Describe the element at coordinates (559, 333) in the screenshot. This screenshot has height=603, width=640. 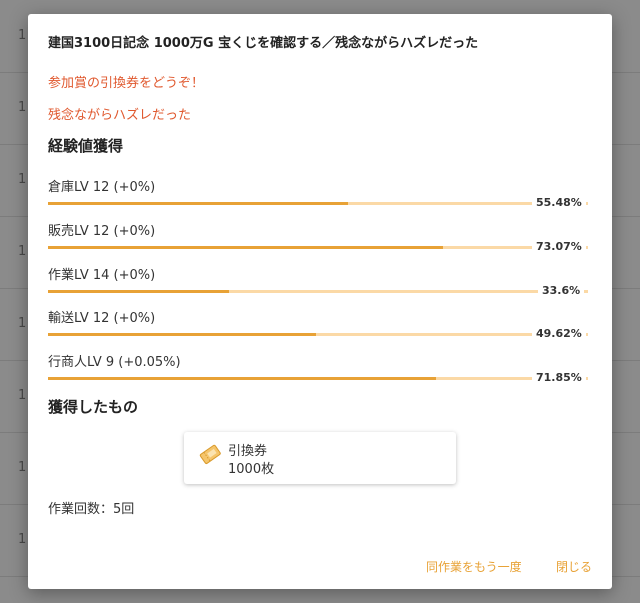
I see `level-percent: 49.62%` at that location.